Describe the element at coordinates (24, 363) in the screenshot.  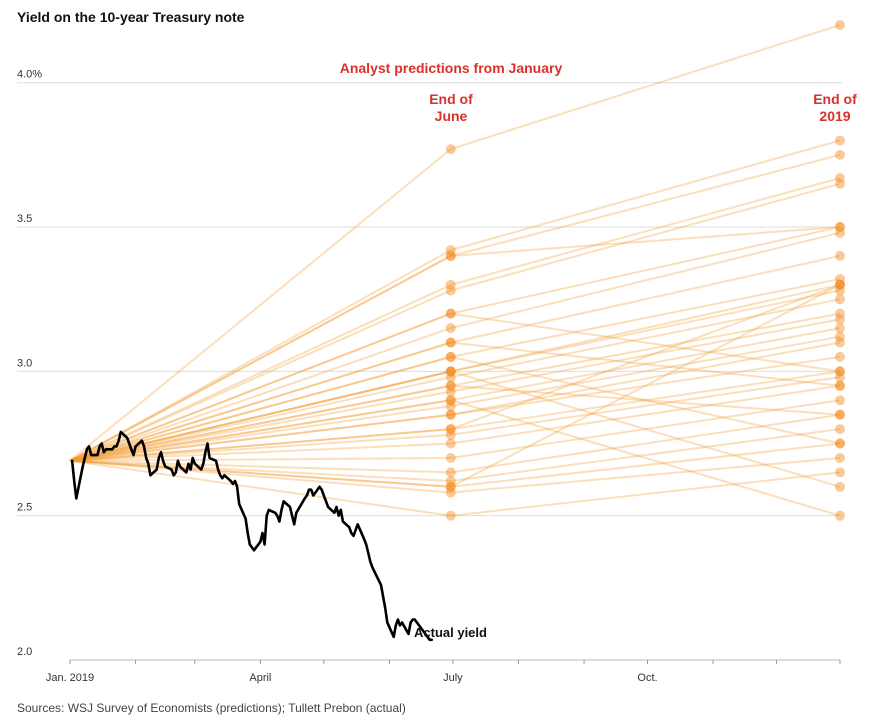
I see `y-tick-label: 3.0` at that location.